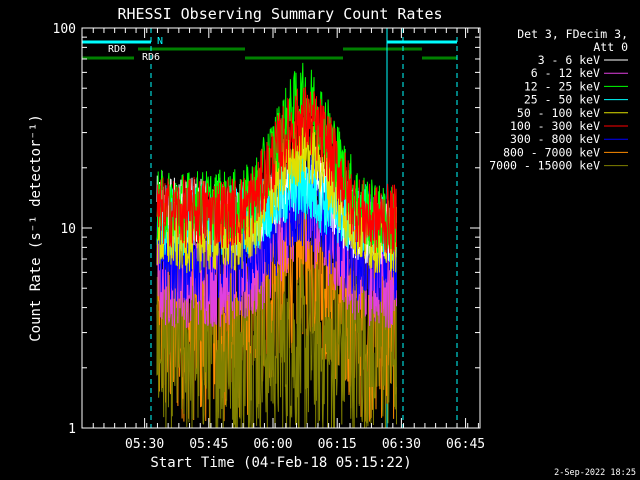  I want to click on legend-entry-label: 25 - 50 keV, so click(562, 100).